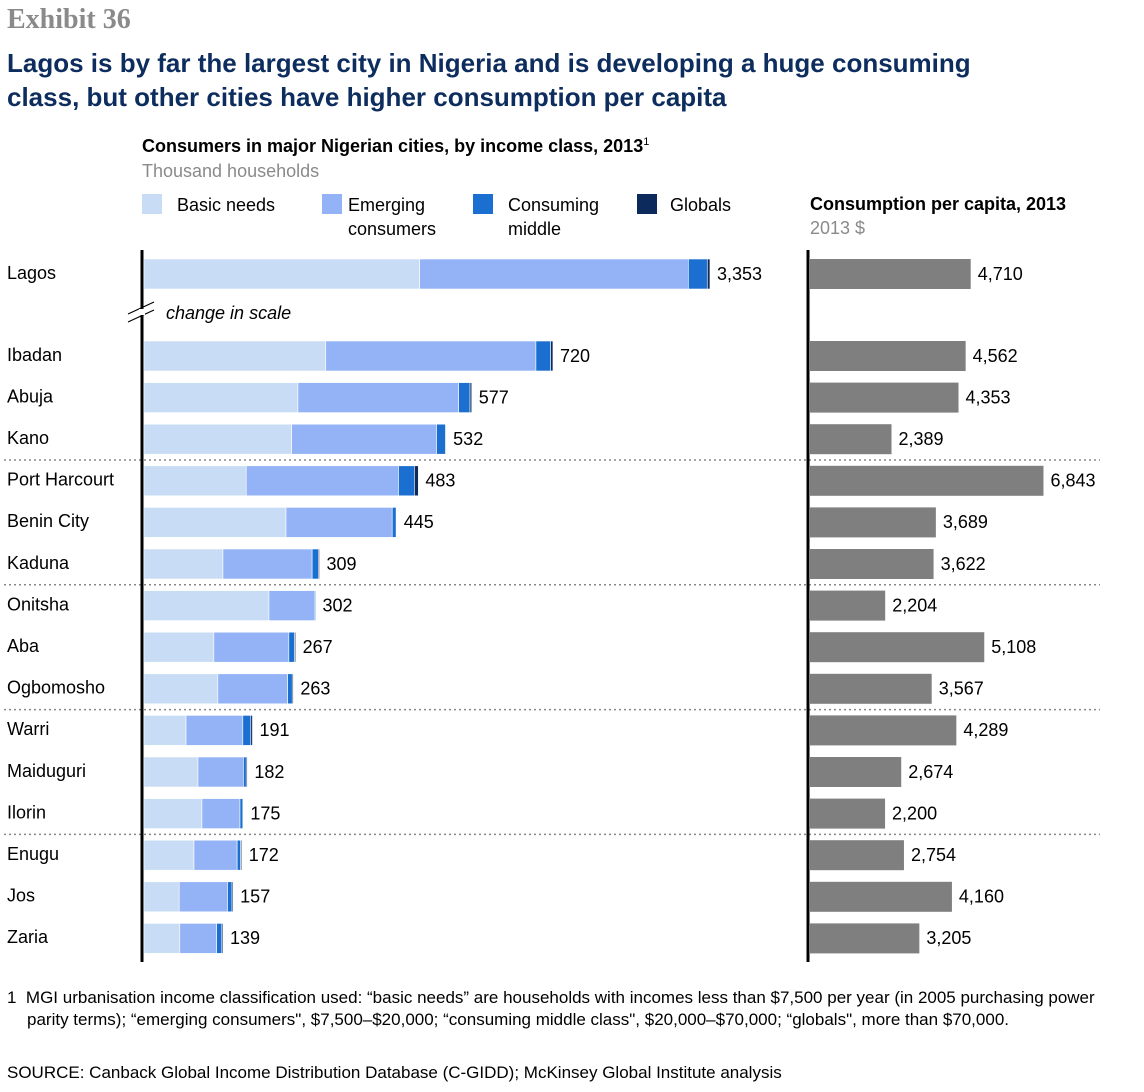  Describe the element at coordinates (231, 171) in the screenshot. I see `left-subtitle: Thousand households` at that location.